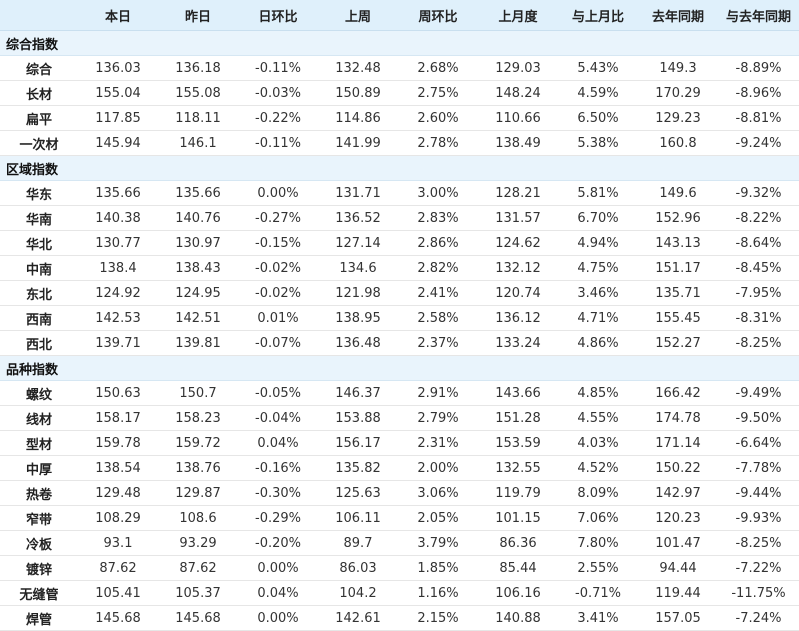  What do you see at coordinates (518, 15) in the screenshot?
I see `header-cell-last-month: 上月度` at bounding box center [518, 15].